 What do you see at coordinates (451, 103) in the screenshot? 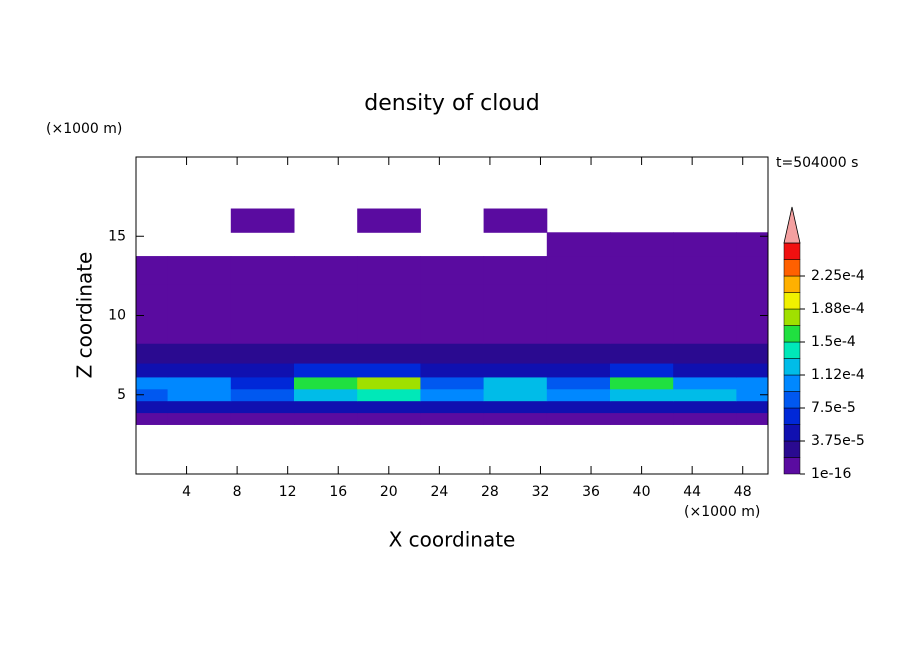
I see `chart-title: density of cloud` at bounding box center [451, 103].